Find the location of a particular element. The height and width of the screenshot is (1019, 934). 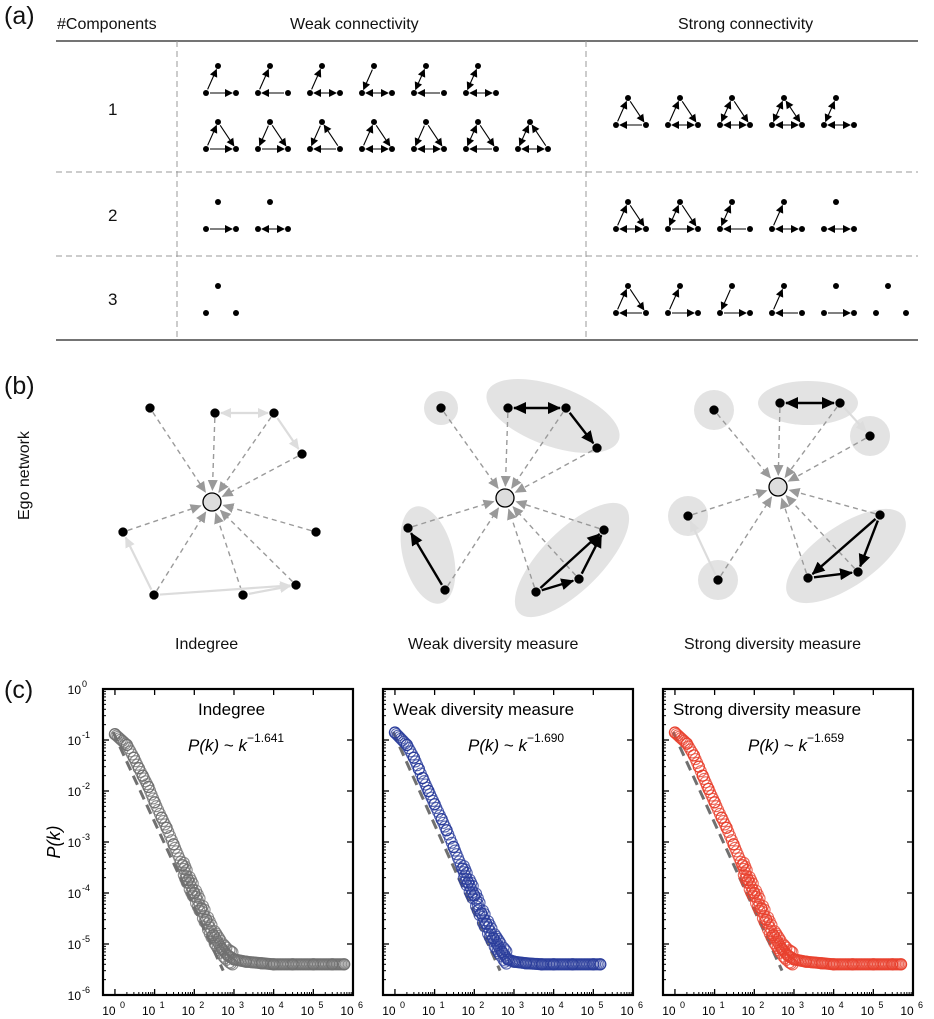

x-tick-exponent: 3 is located at coordinates (241, 1005).